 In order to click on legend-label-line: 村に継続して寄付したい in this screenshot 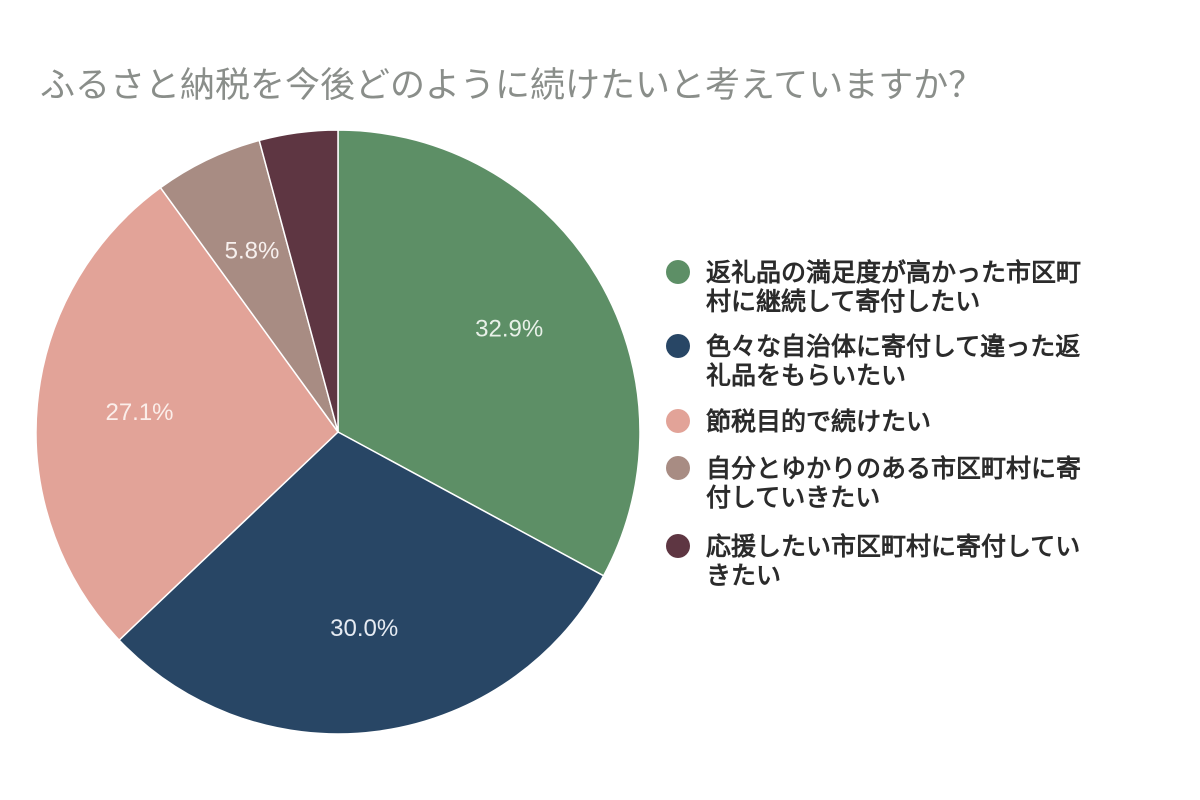, I will do `click(843, 301)`.